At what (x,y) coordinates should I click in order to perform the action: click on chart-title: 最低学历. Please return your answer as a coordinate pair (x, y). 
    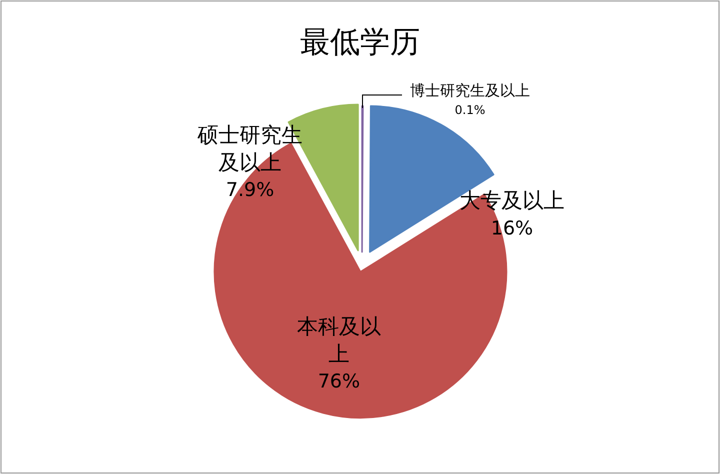
    Looking at the image, I should click on (360, 42).